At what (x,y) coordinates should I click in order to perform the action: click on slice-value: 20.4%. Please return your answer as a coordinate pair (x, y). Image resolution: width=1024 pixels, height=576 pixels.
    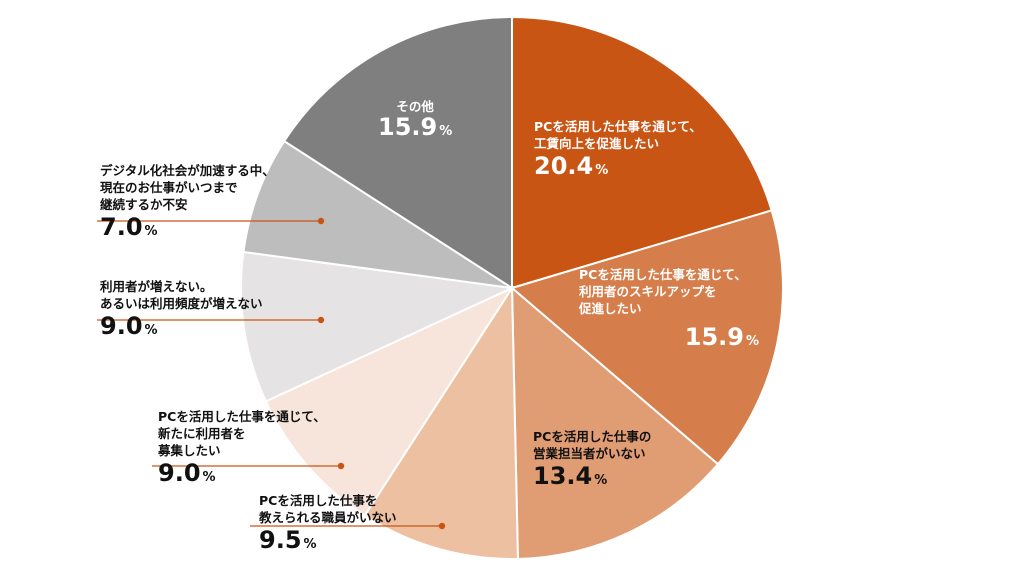
    Looking at the image, I should click on (571, 166).